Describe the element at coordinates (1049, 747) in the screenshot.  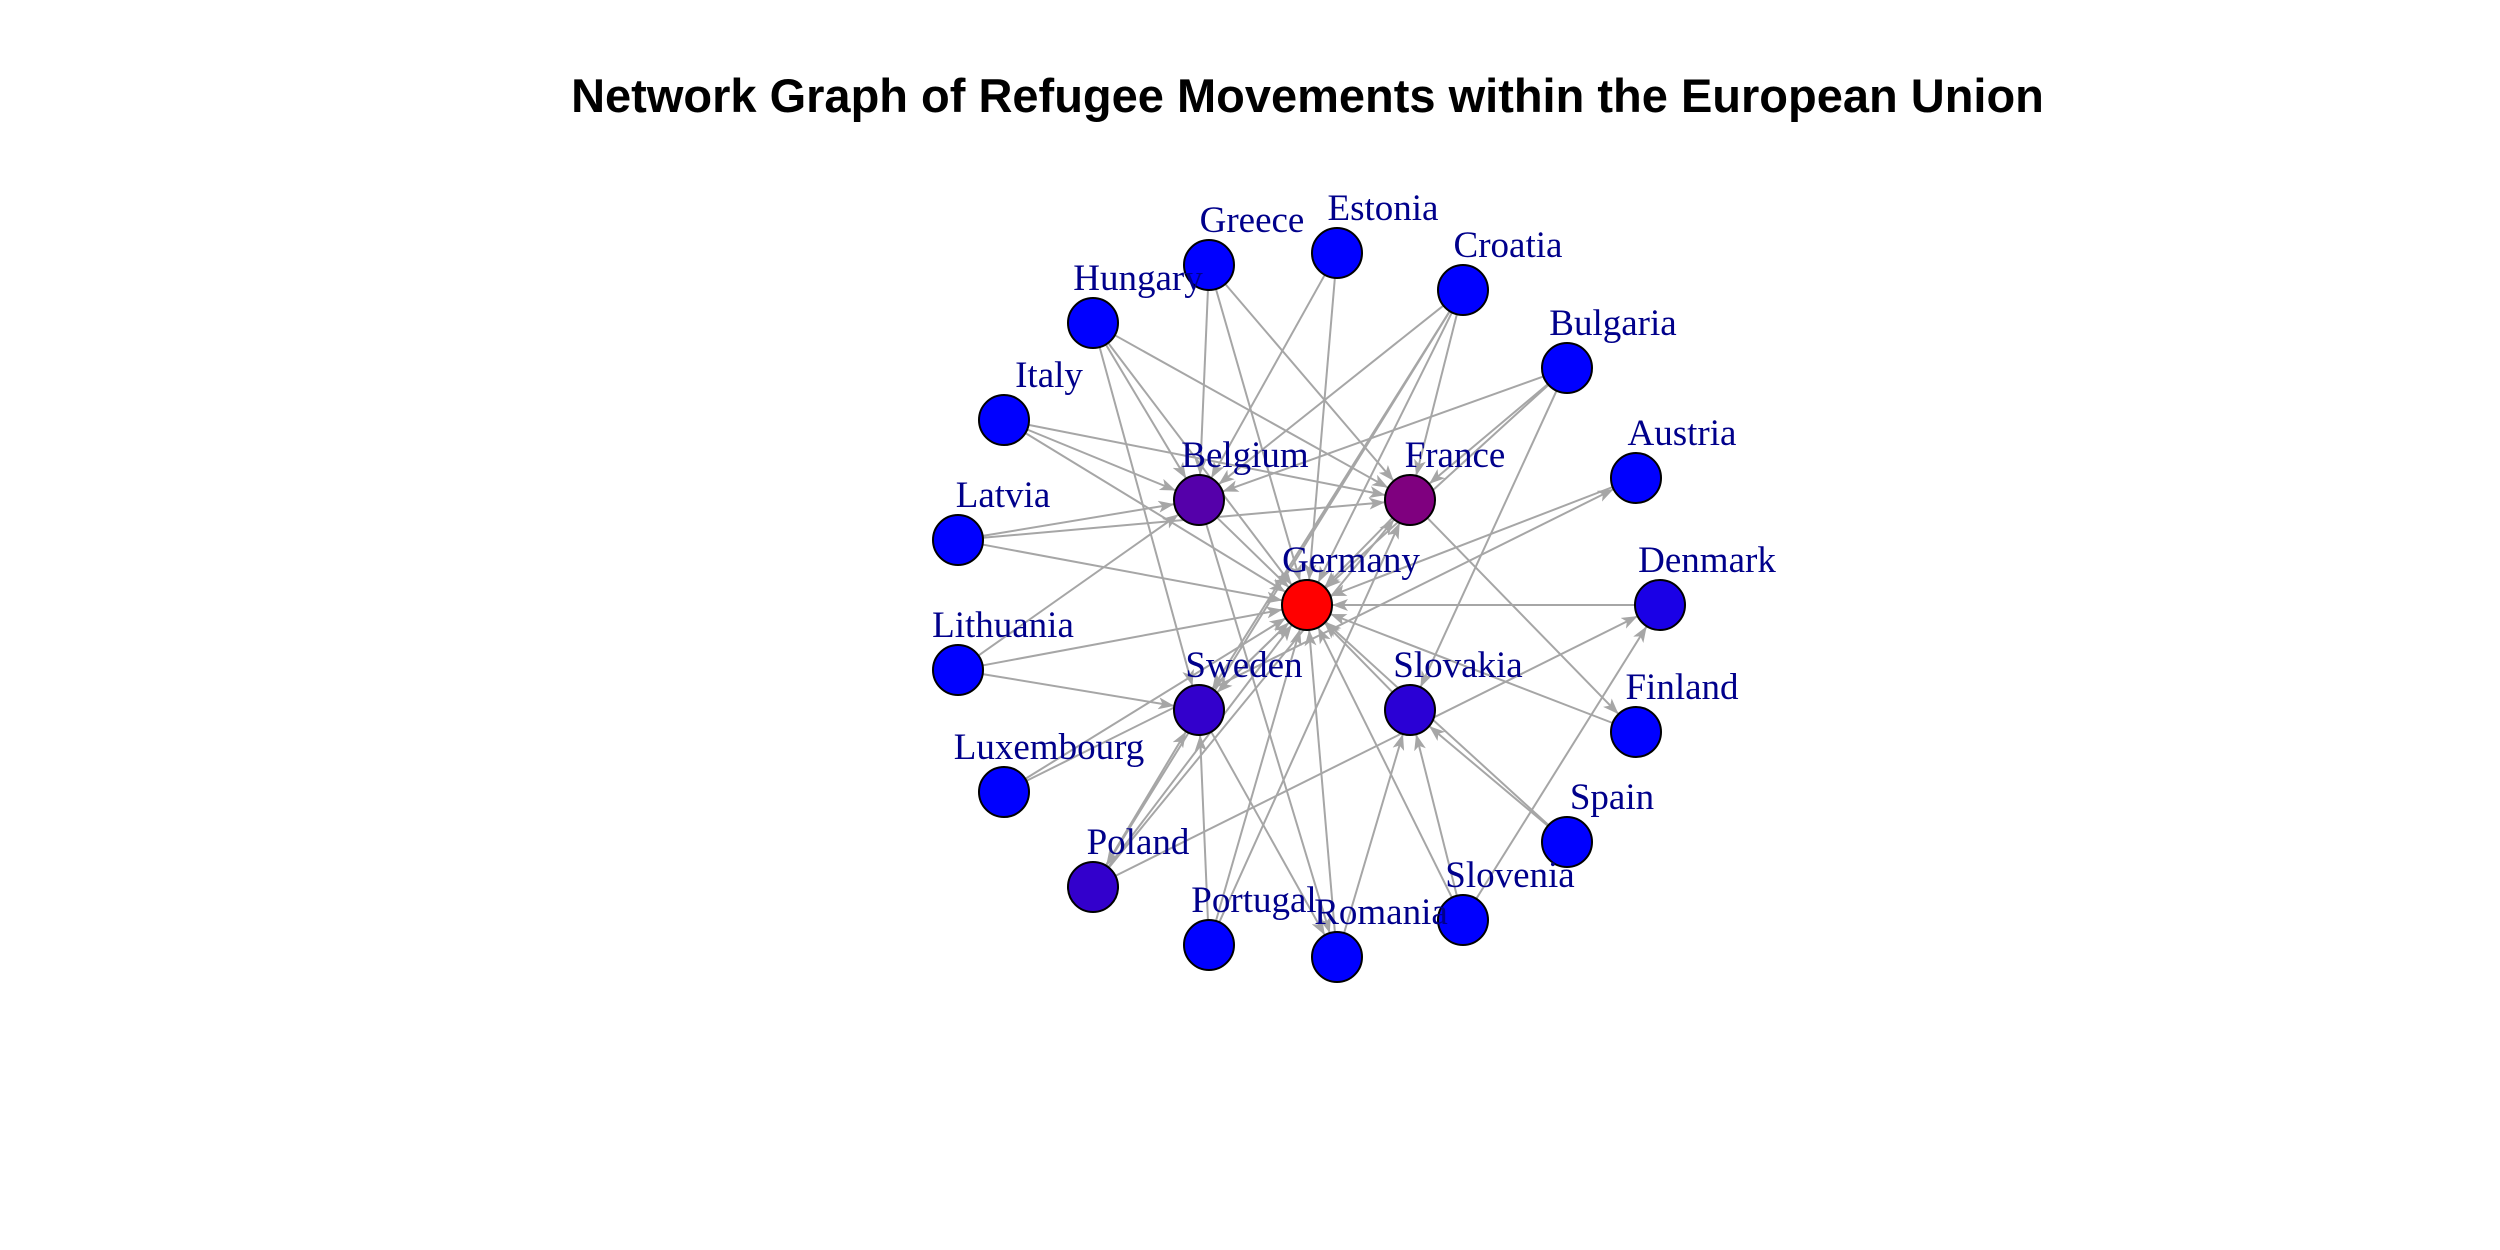
I see `node-label-luxembourg: Luxembourg` at that location.